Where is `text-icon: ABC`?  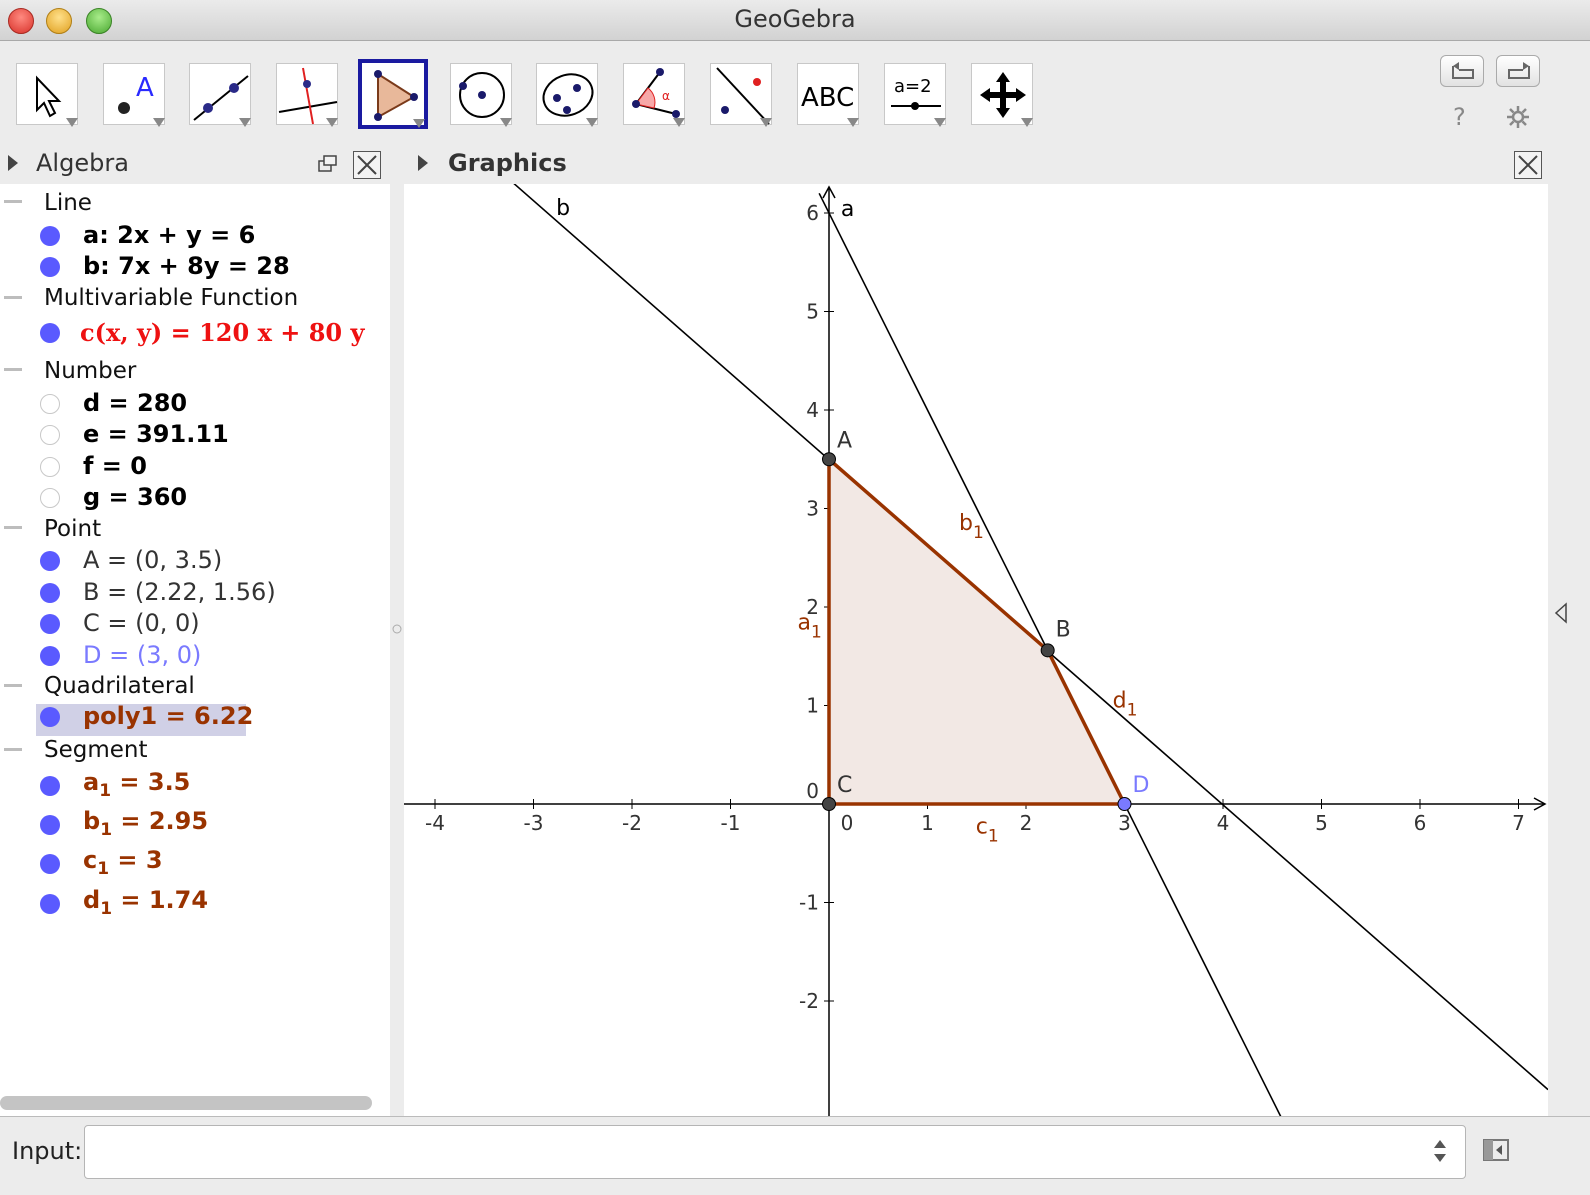
text-icon: ABC is located at coordinates (827, 98).